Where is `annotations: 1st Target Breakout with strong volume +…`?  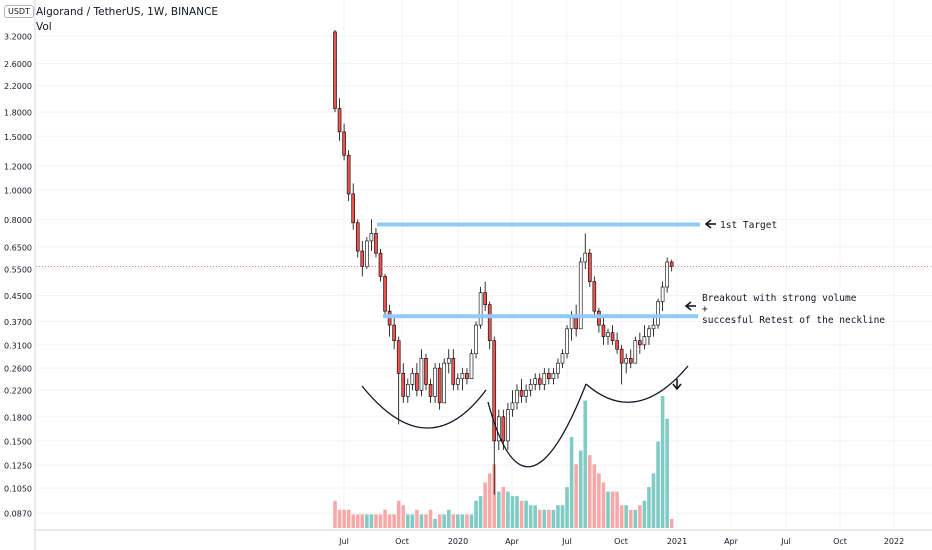
annotations: 1st Target Breakout with strong volume +… is located at coordinates (778, 305).